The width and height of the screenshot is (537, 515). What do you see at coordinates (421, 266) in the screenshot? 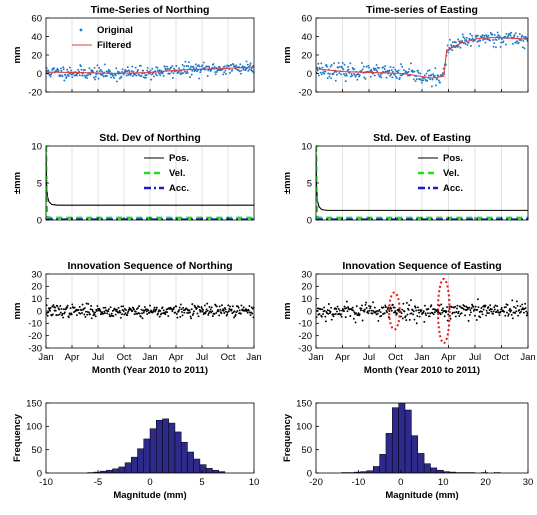
I see `chart-title: Innovation Sequence of Easting` at bounding box center [421, 266].